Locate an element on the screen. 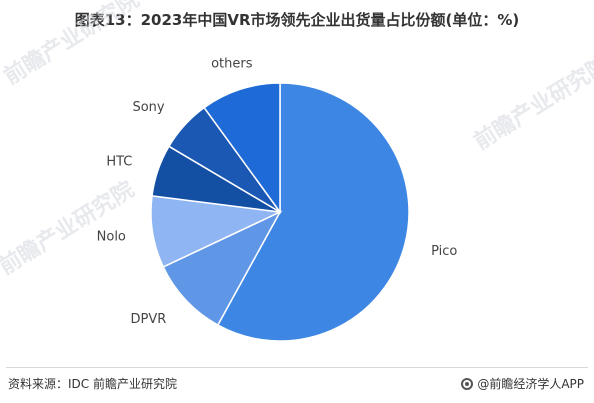 The width and height of the screenshot is (594, 403). slice-label-pico: Pico is located at coordinates (444, 251).